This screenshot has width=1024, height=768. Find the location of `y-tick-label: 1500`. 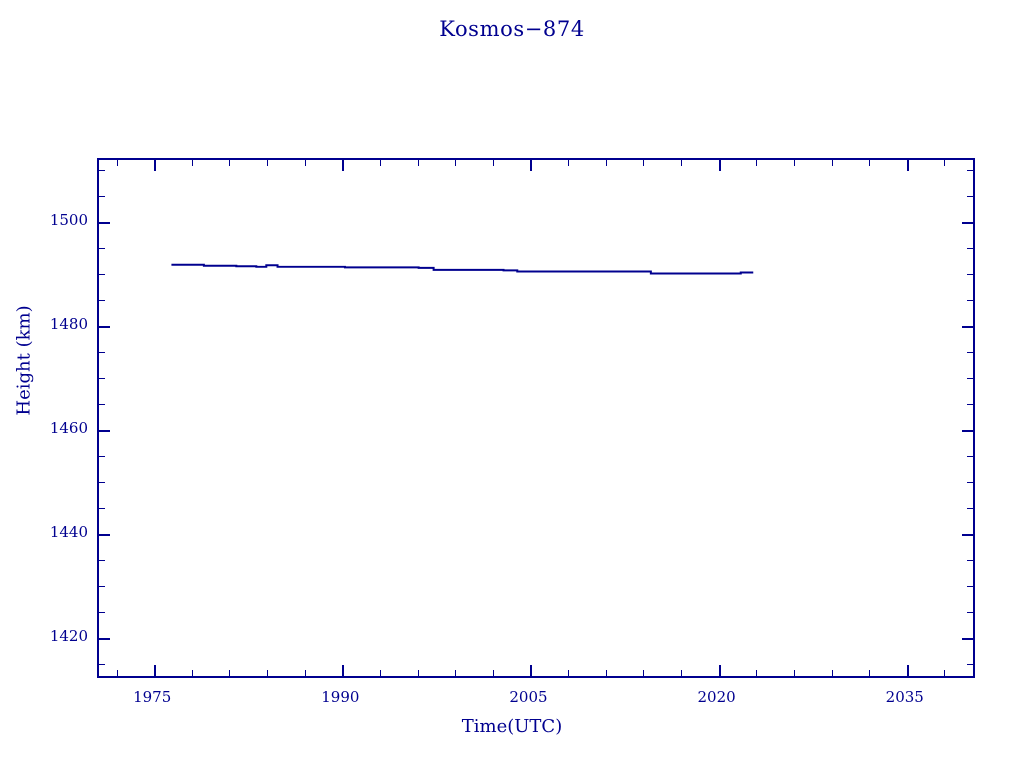

y-tick-label: 1500 is located at coordinates (68, 220).